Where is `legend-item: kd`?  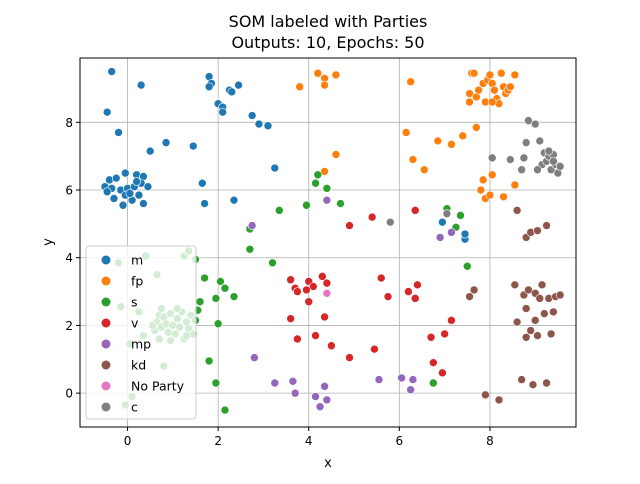 legend-item: kd is located at coordinates (123, 365).